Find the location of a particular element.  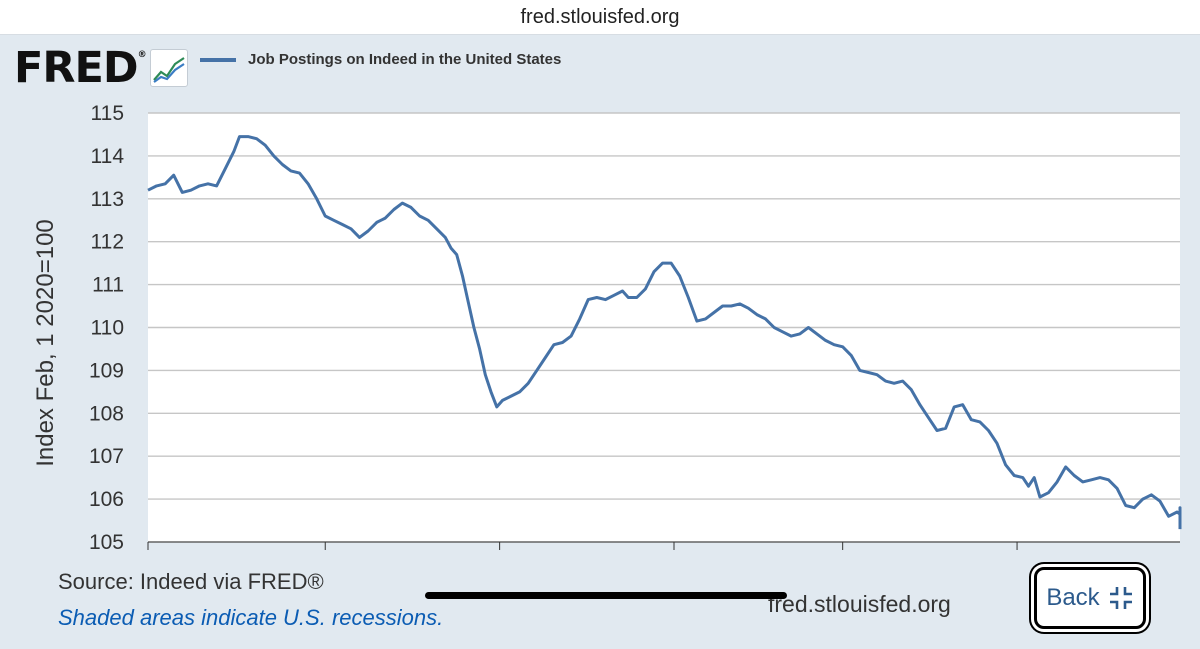

legend-swatch is located at coordinates (218, 59).